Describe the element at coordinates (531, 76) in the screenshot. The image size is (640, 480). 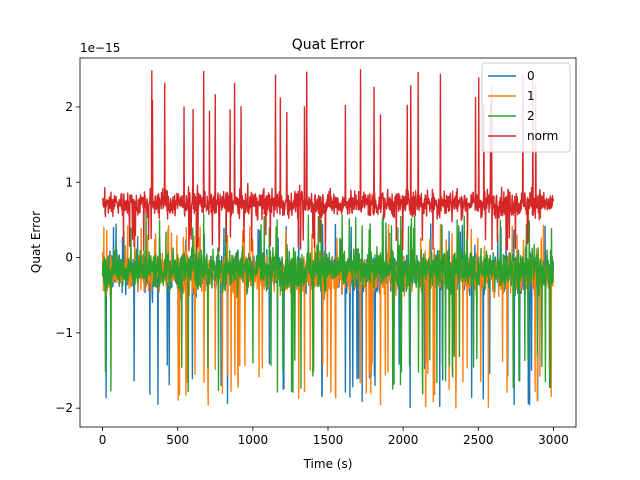
I see `legend-label-0: 0` at that location.